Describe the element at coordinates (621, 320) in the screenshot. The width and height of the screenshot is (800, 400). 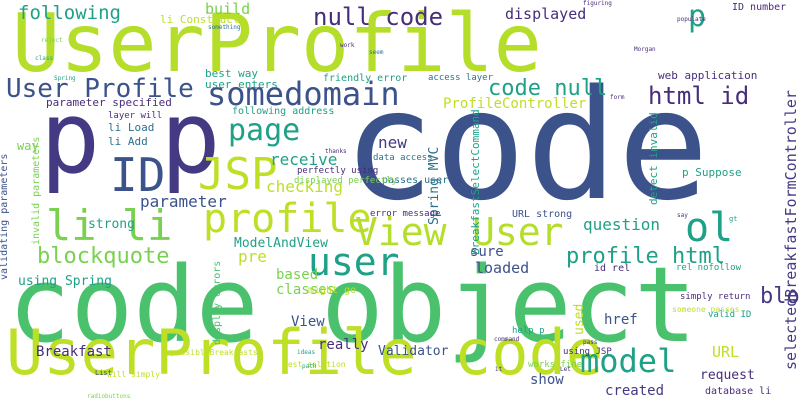
I see `word: href` at that location.